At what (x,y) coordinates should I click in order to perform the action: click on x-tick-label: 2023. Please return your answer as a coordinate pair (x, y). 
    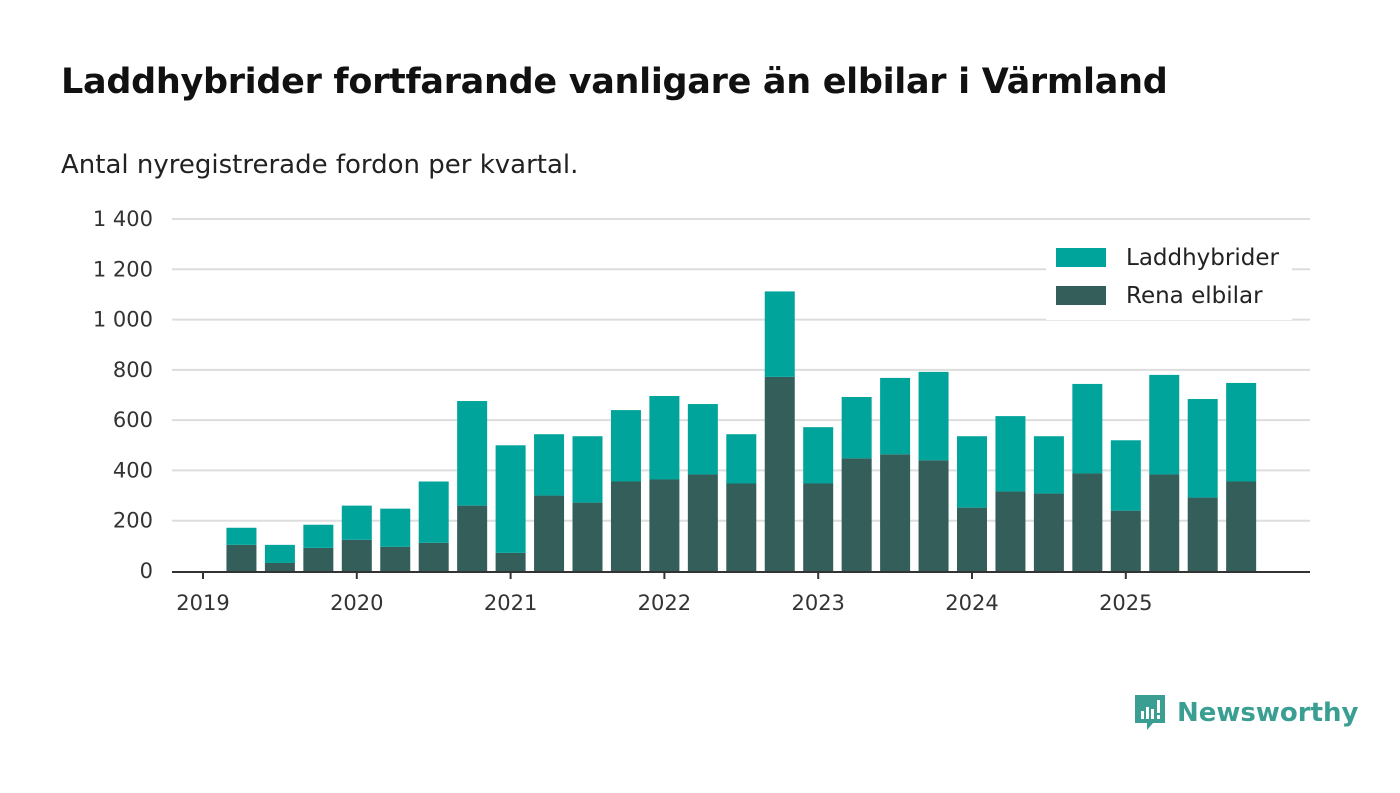
    Looking at the image, I should click on (817, 603).